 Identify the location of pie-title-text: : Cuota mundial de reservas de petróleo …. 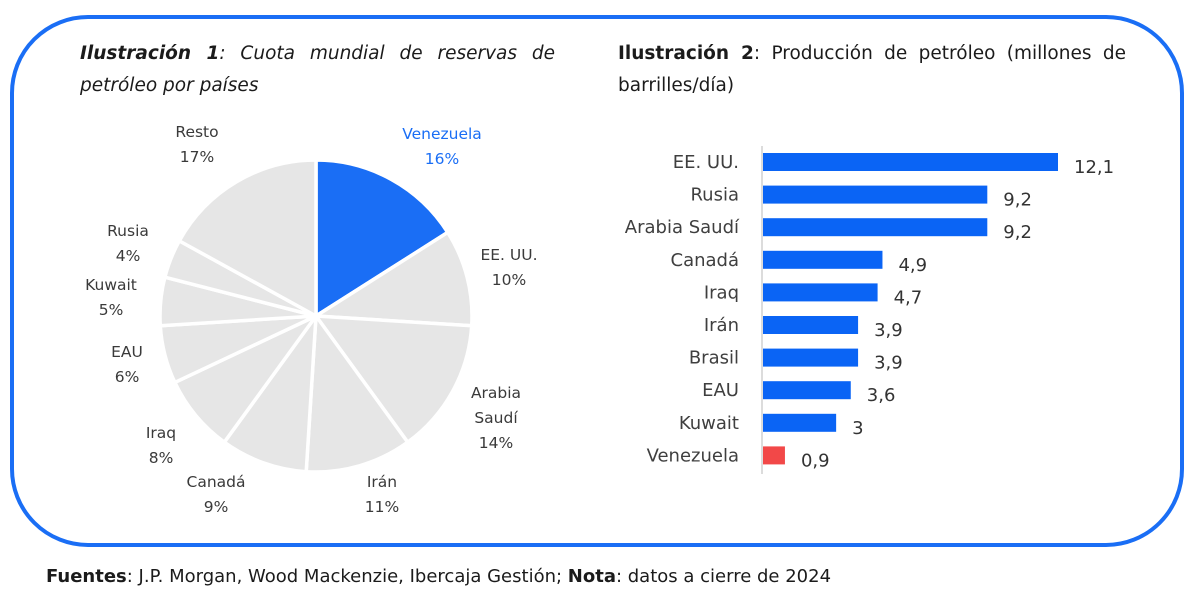
(318, 69).